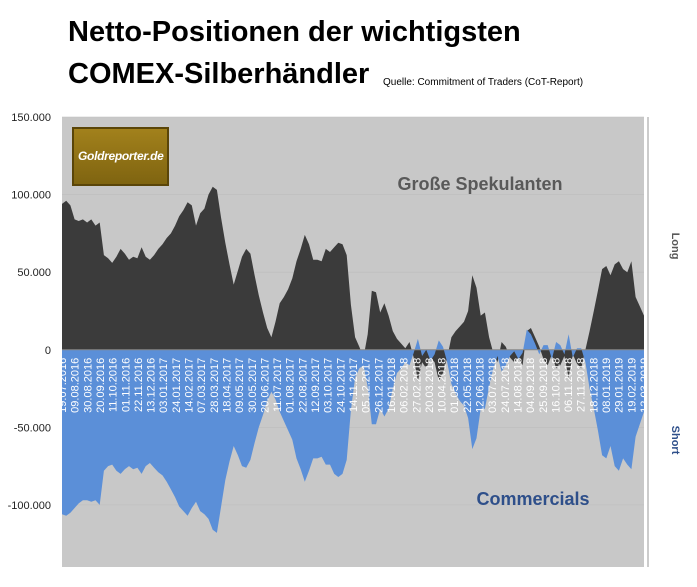 The height and width of the screenshot is (587, 697). Describe the element at coordinates (240, 385) in the screenshot. I see `x-tick-label: 09.05.2017` at that location.